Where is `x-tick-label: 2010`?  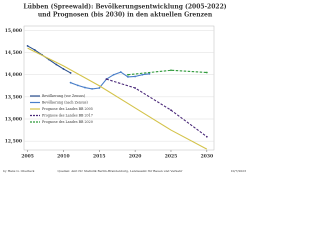 x-tick-label: 2010 is located at coordinates (63, 157).